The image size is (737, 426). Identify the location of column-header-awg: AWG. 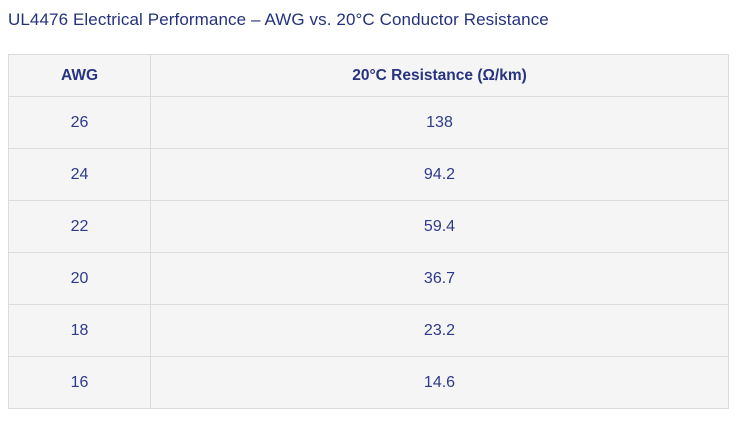
(79, 75).